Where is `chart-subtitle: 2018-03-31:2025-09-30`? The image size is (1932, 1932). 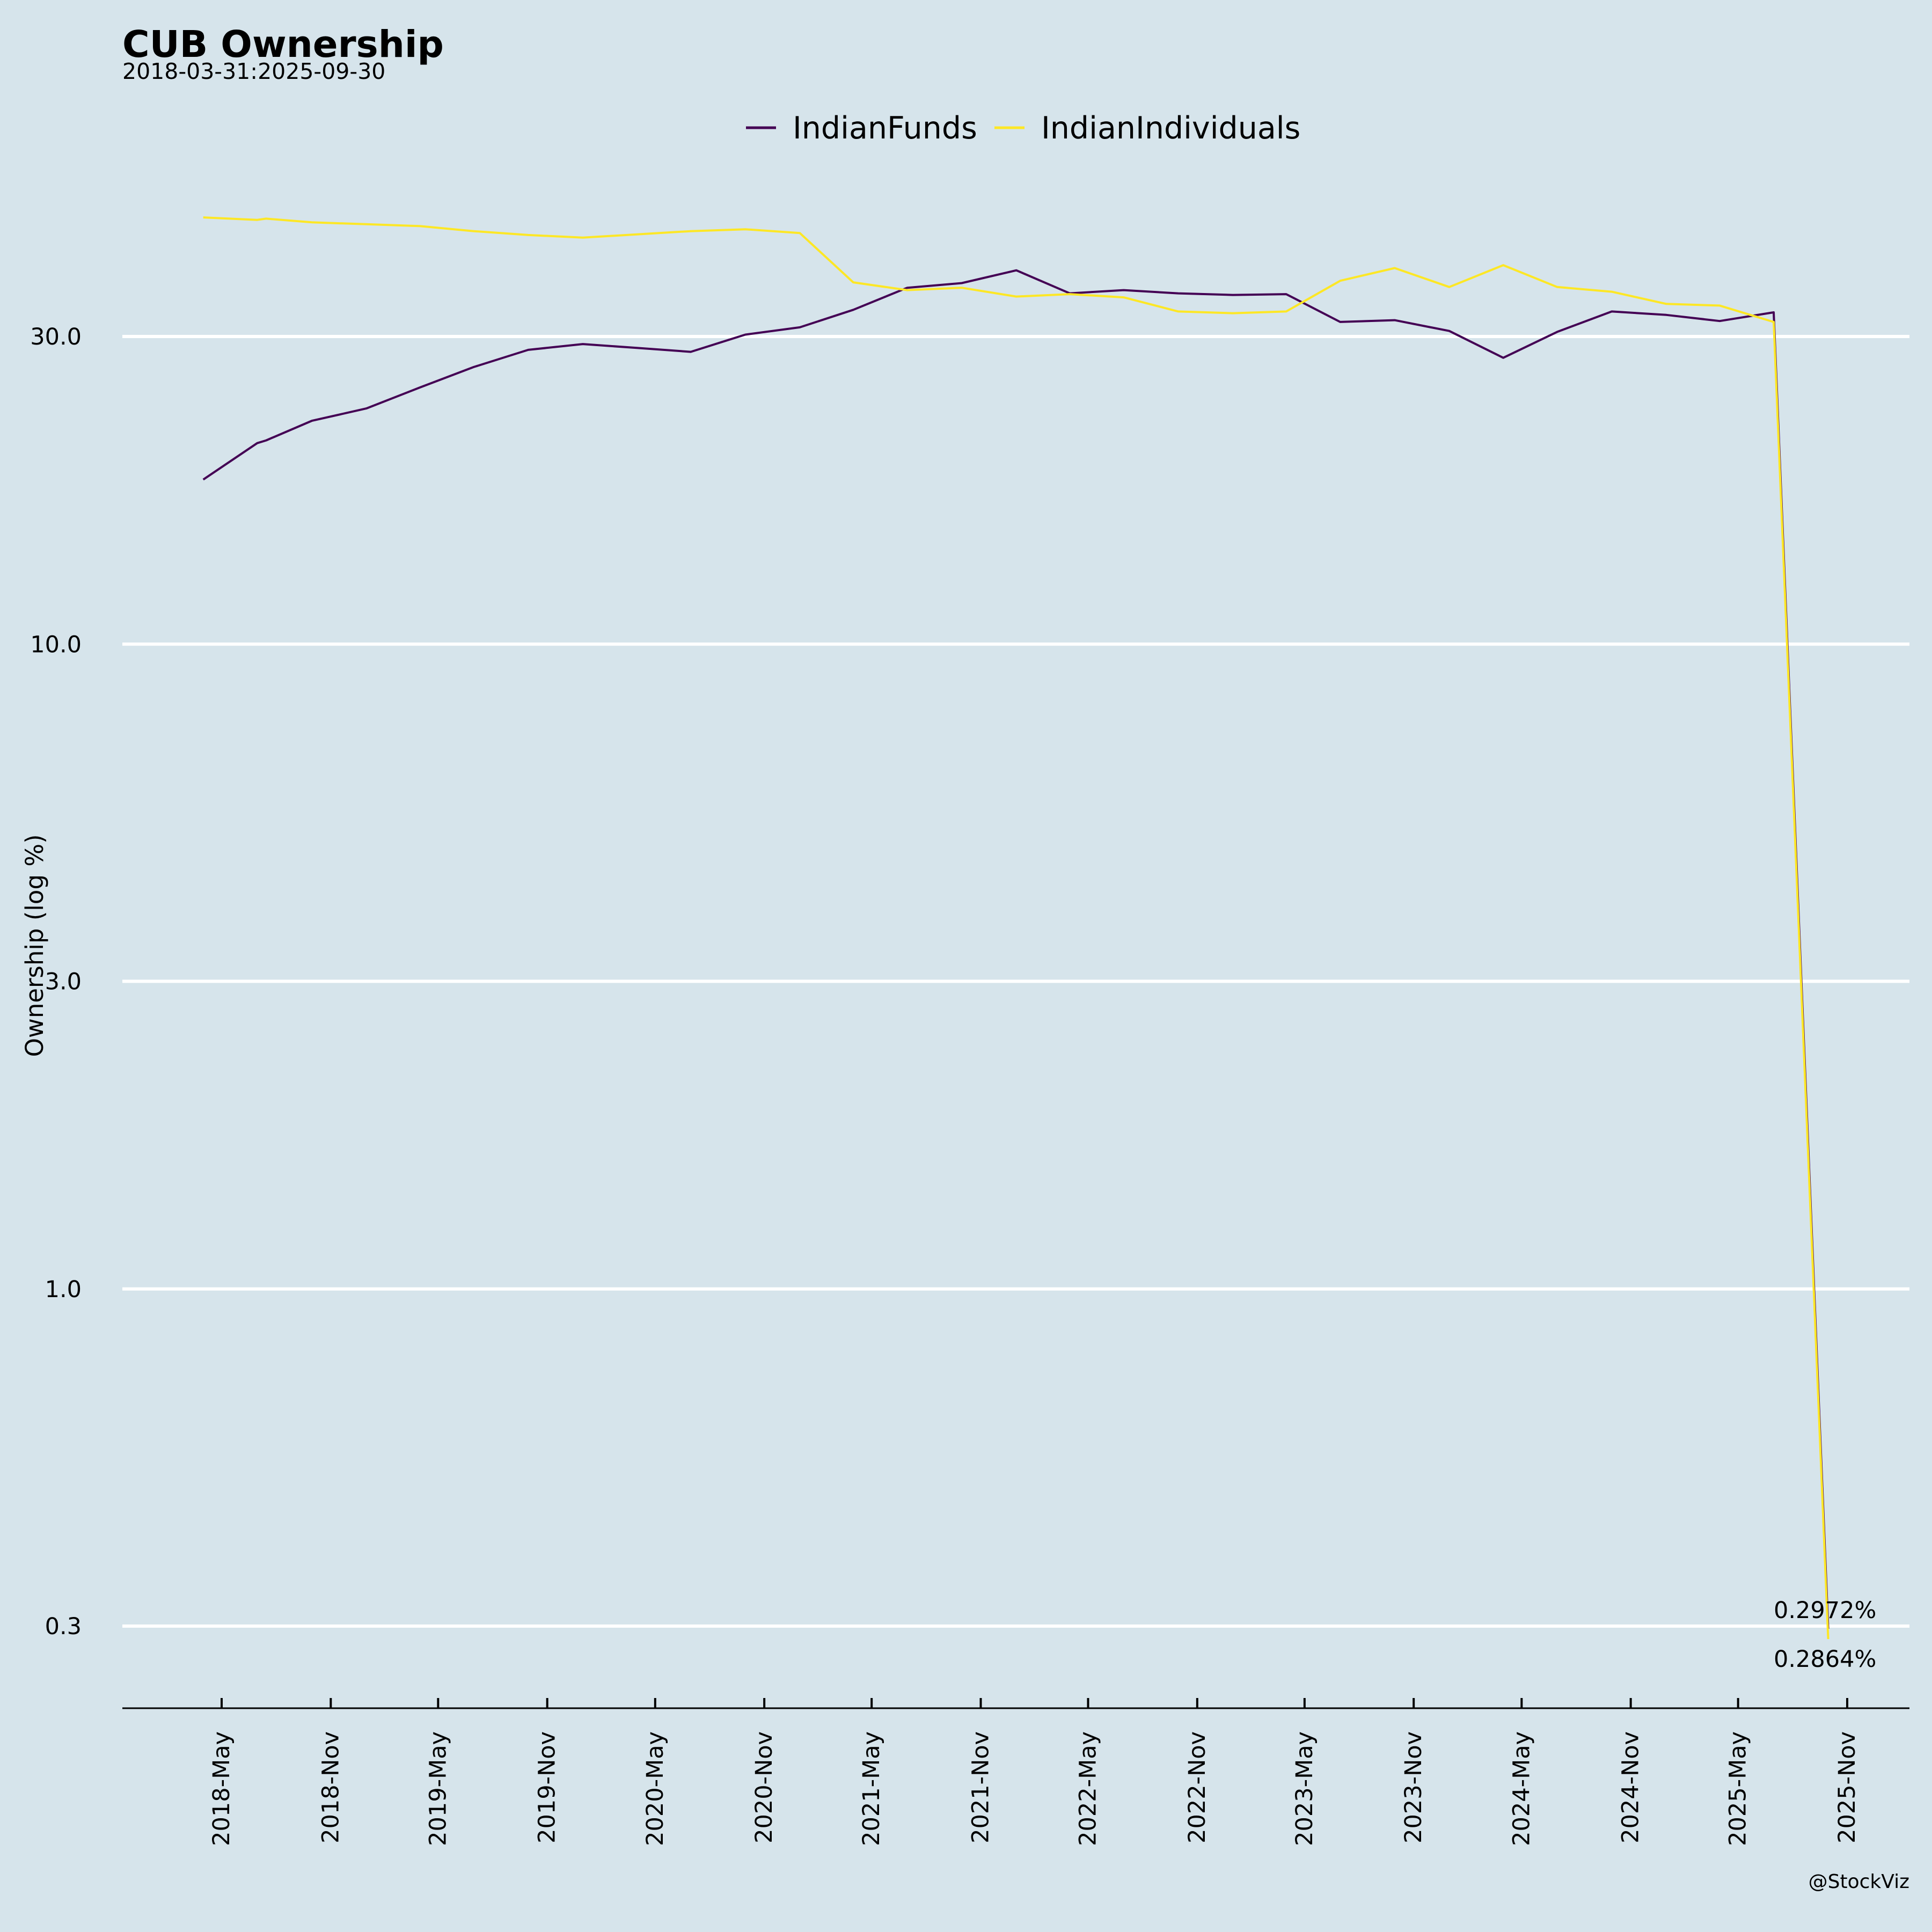 chart-subtitle: 2018-03-31:2025-09-30 is located at coordinates (253, 71).